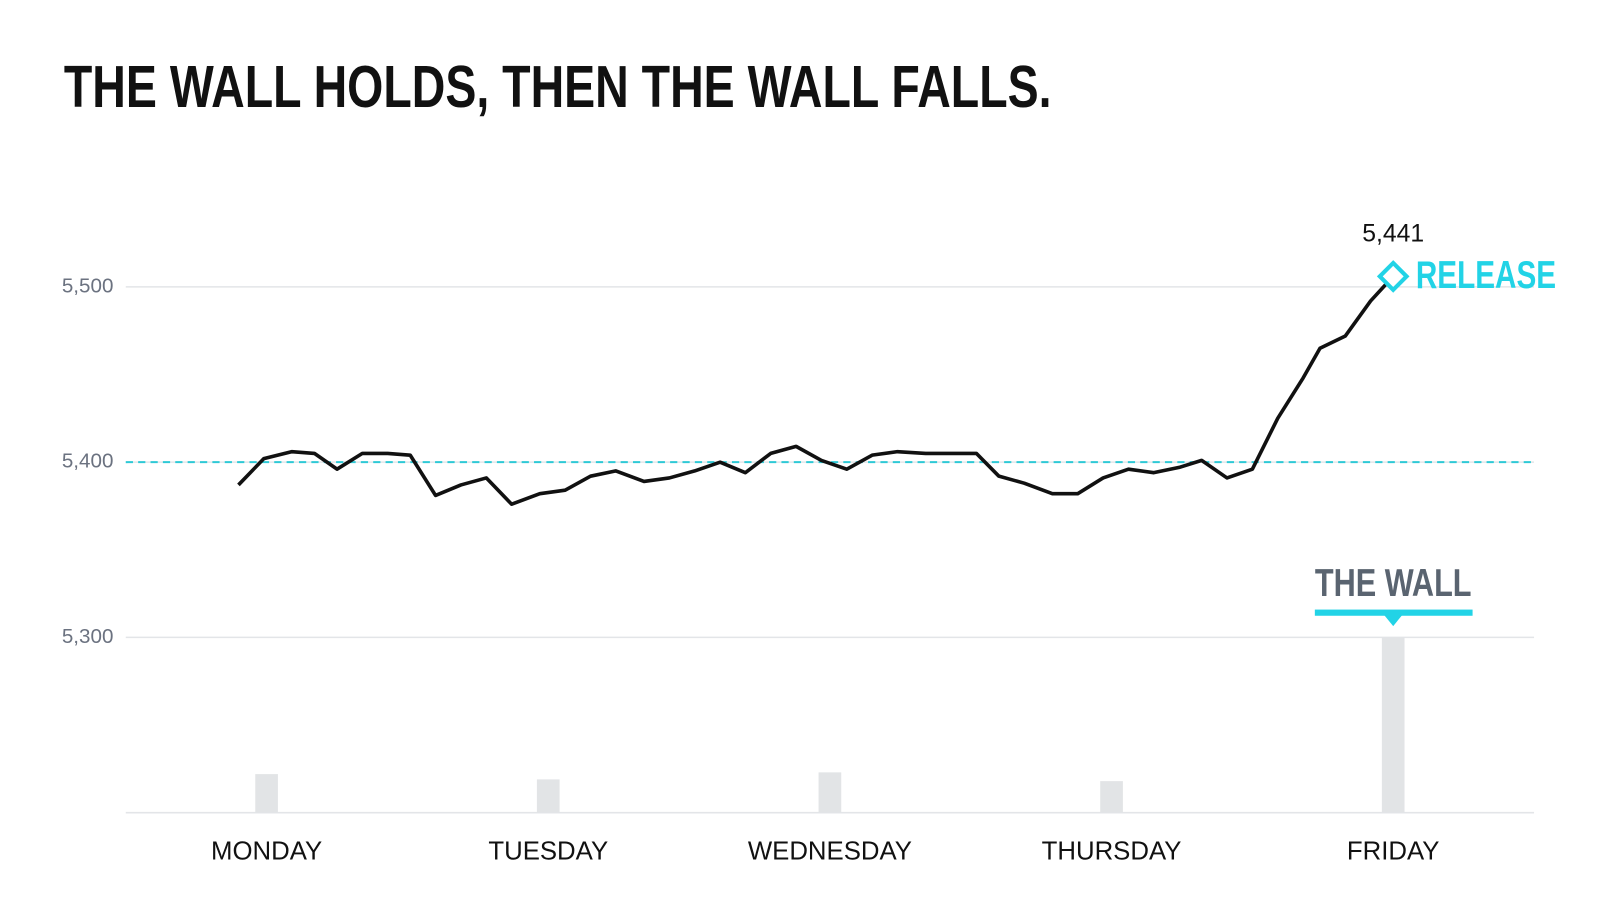  What do you see at coordinates (88, 636) in the screenshot?
I see `y-tick-label: 5,300` at bounding box center [88, 636].